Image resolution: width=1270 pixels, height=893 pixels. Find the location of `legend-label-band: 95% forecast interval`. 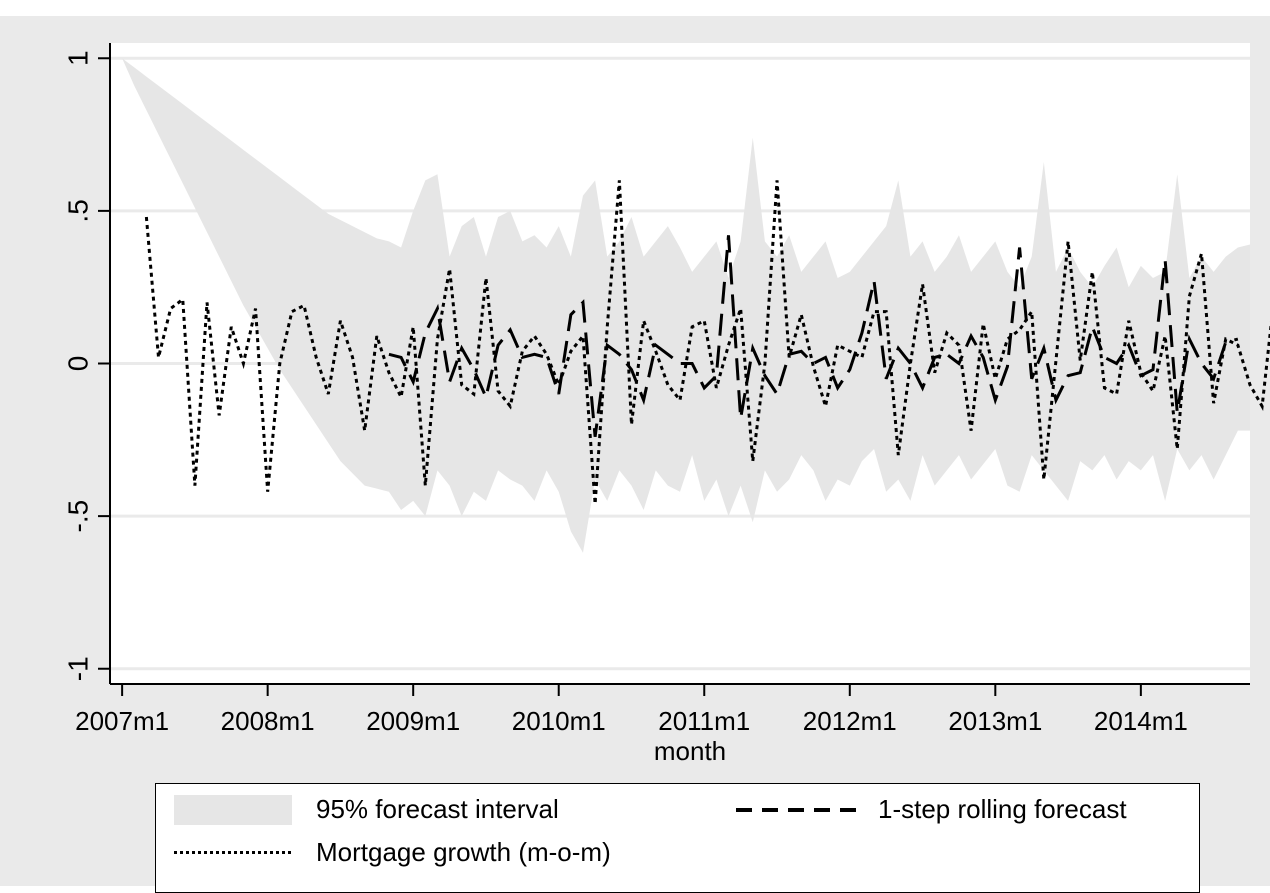

legend-label-band: 95% forecast interval is located at coordinates (437, 809).